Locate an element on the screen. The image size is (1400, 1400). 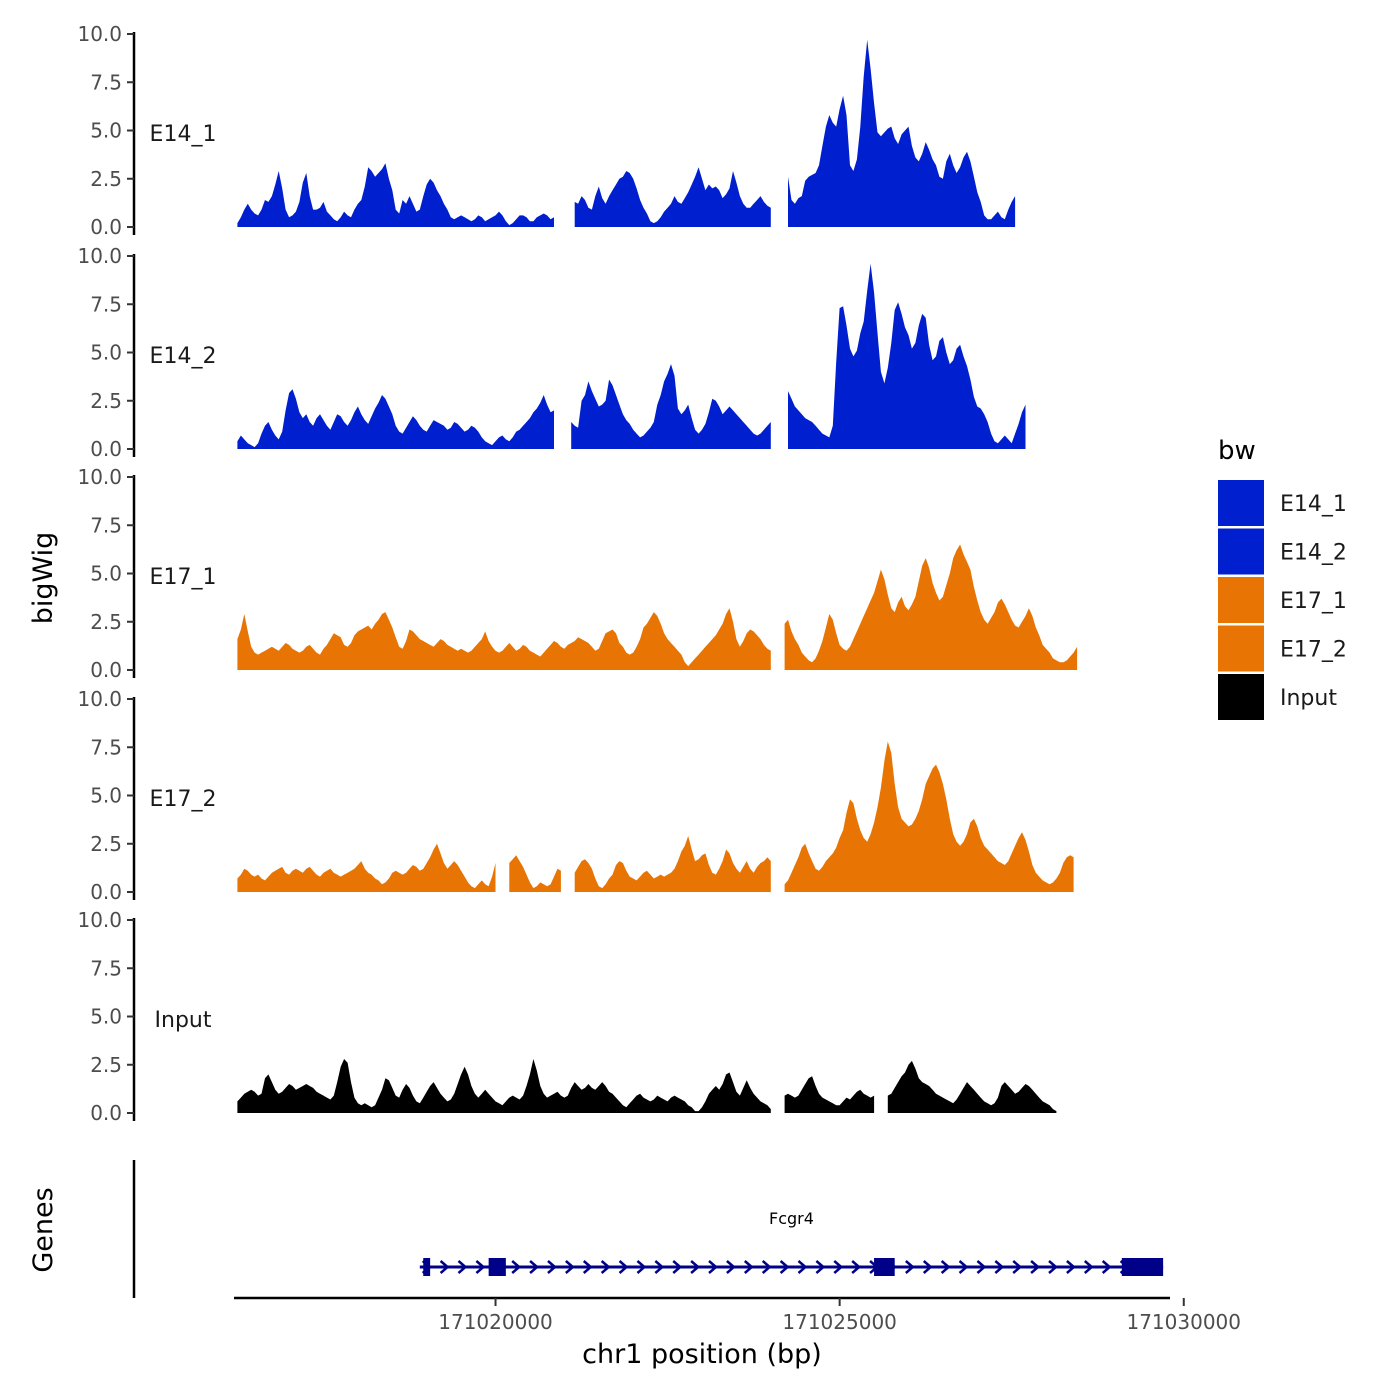
track-e17-1: 0.0 2.5 5.0 7.5 10.0 E17_1 is located at coordinates (577, 573).